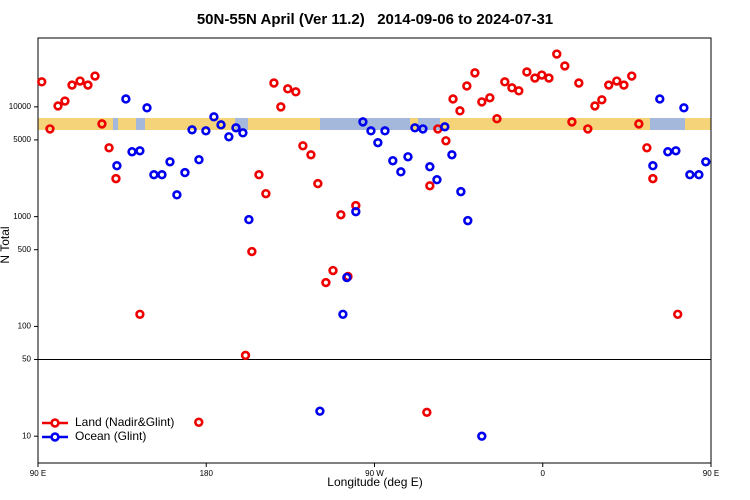  I want to click on y-tick-label: 50, so click(26, 359).